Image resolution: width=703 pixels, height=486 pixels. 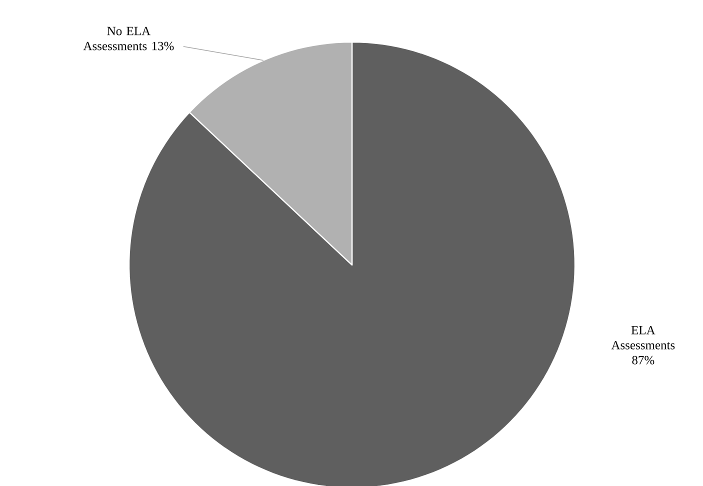 What do you see at coordinates (643, 360) in the screenshot?
I see `data-label: 87%` at bounding box center [643, 360].